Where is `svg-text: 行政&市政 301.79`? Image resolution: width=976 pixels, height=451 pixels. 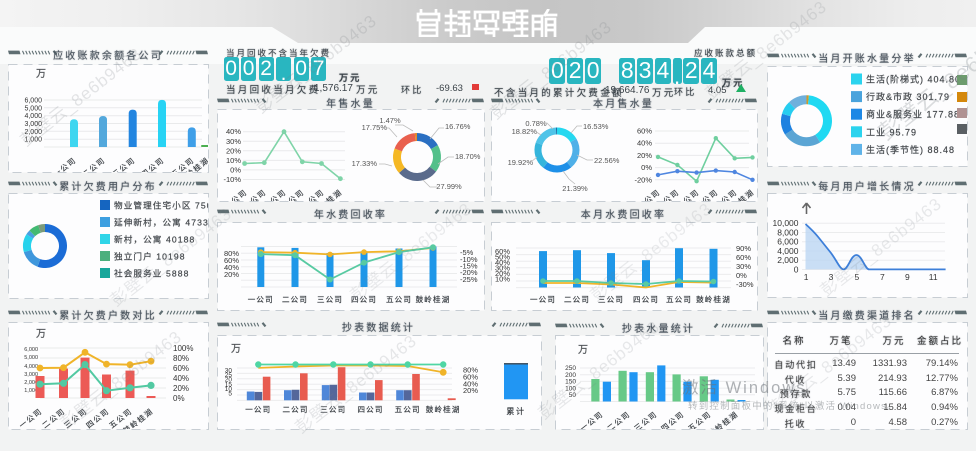
svg-text: 行政&市政 301.79 is located at coordinates (908, 96).